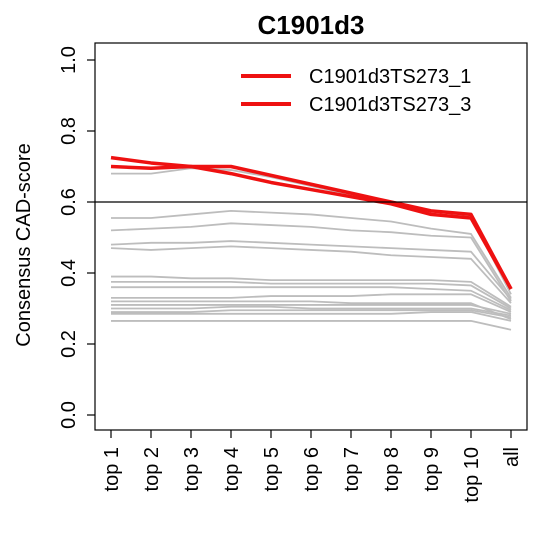  What do you see at coordinates (69, 415) in the screenshot?
I see `y-tick-label: 0.0` at bounding box center [69, 415].